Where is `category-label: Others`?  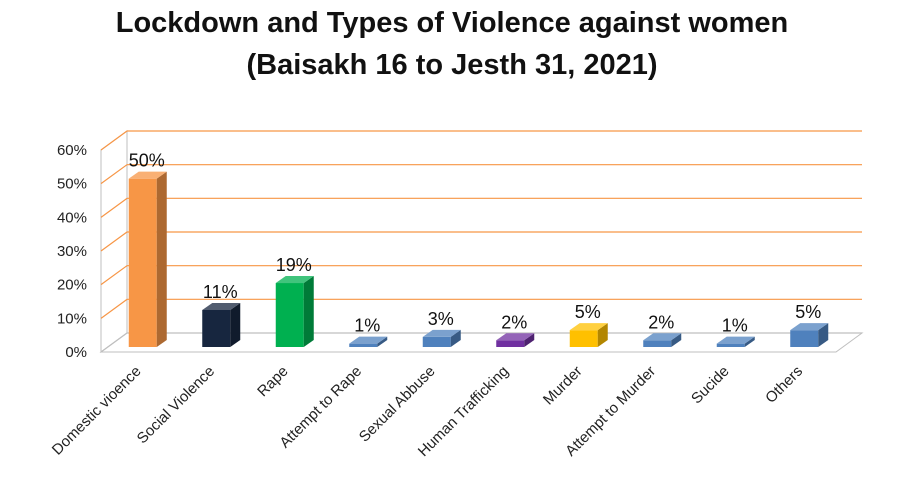
category-label: Others is located at coordinates (784, 385).